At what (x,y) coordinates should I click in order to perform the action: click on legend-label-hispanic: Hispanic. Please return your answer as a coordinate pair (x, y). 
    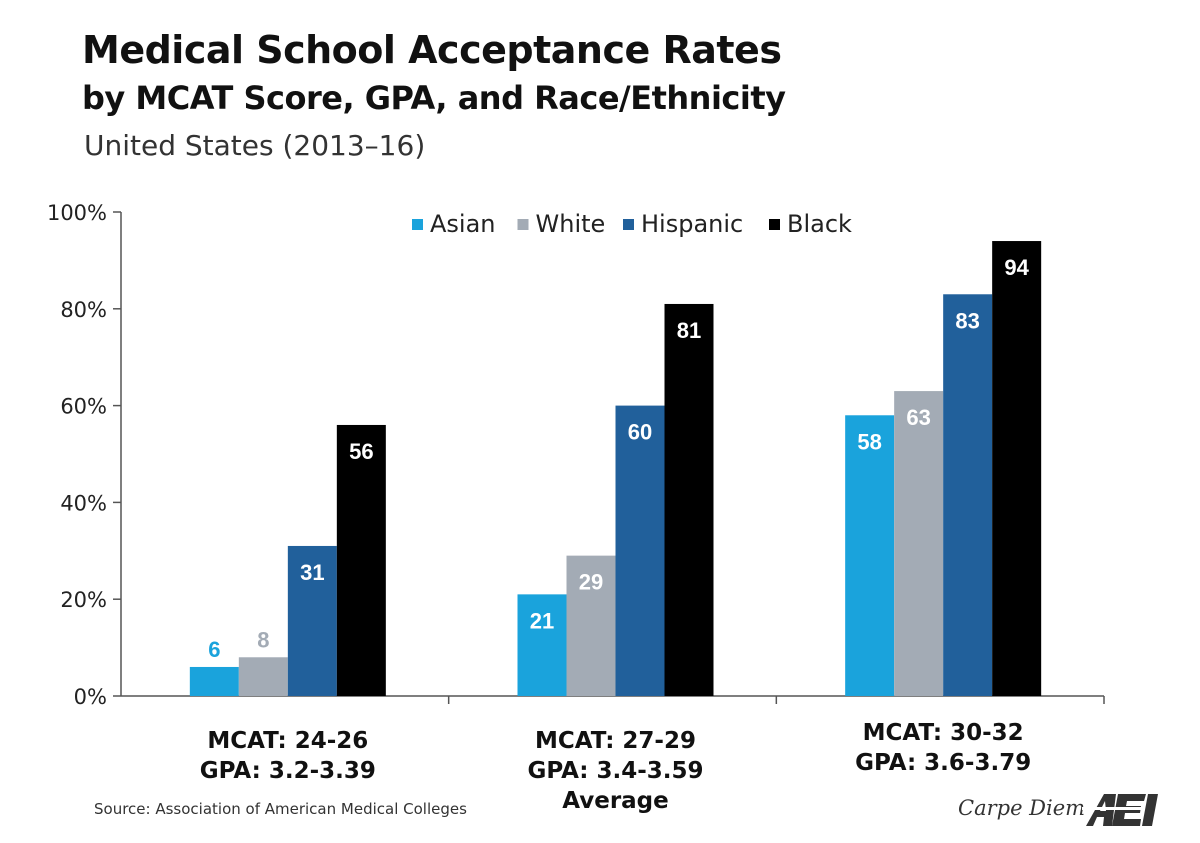
    Looking at the image, I should click on (692, 224).